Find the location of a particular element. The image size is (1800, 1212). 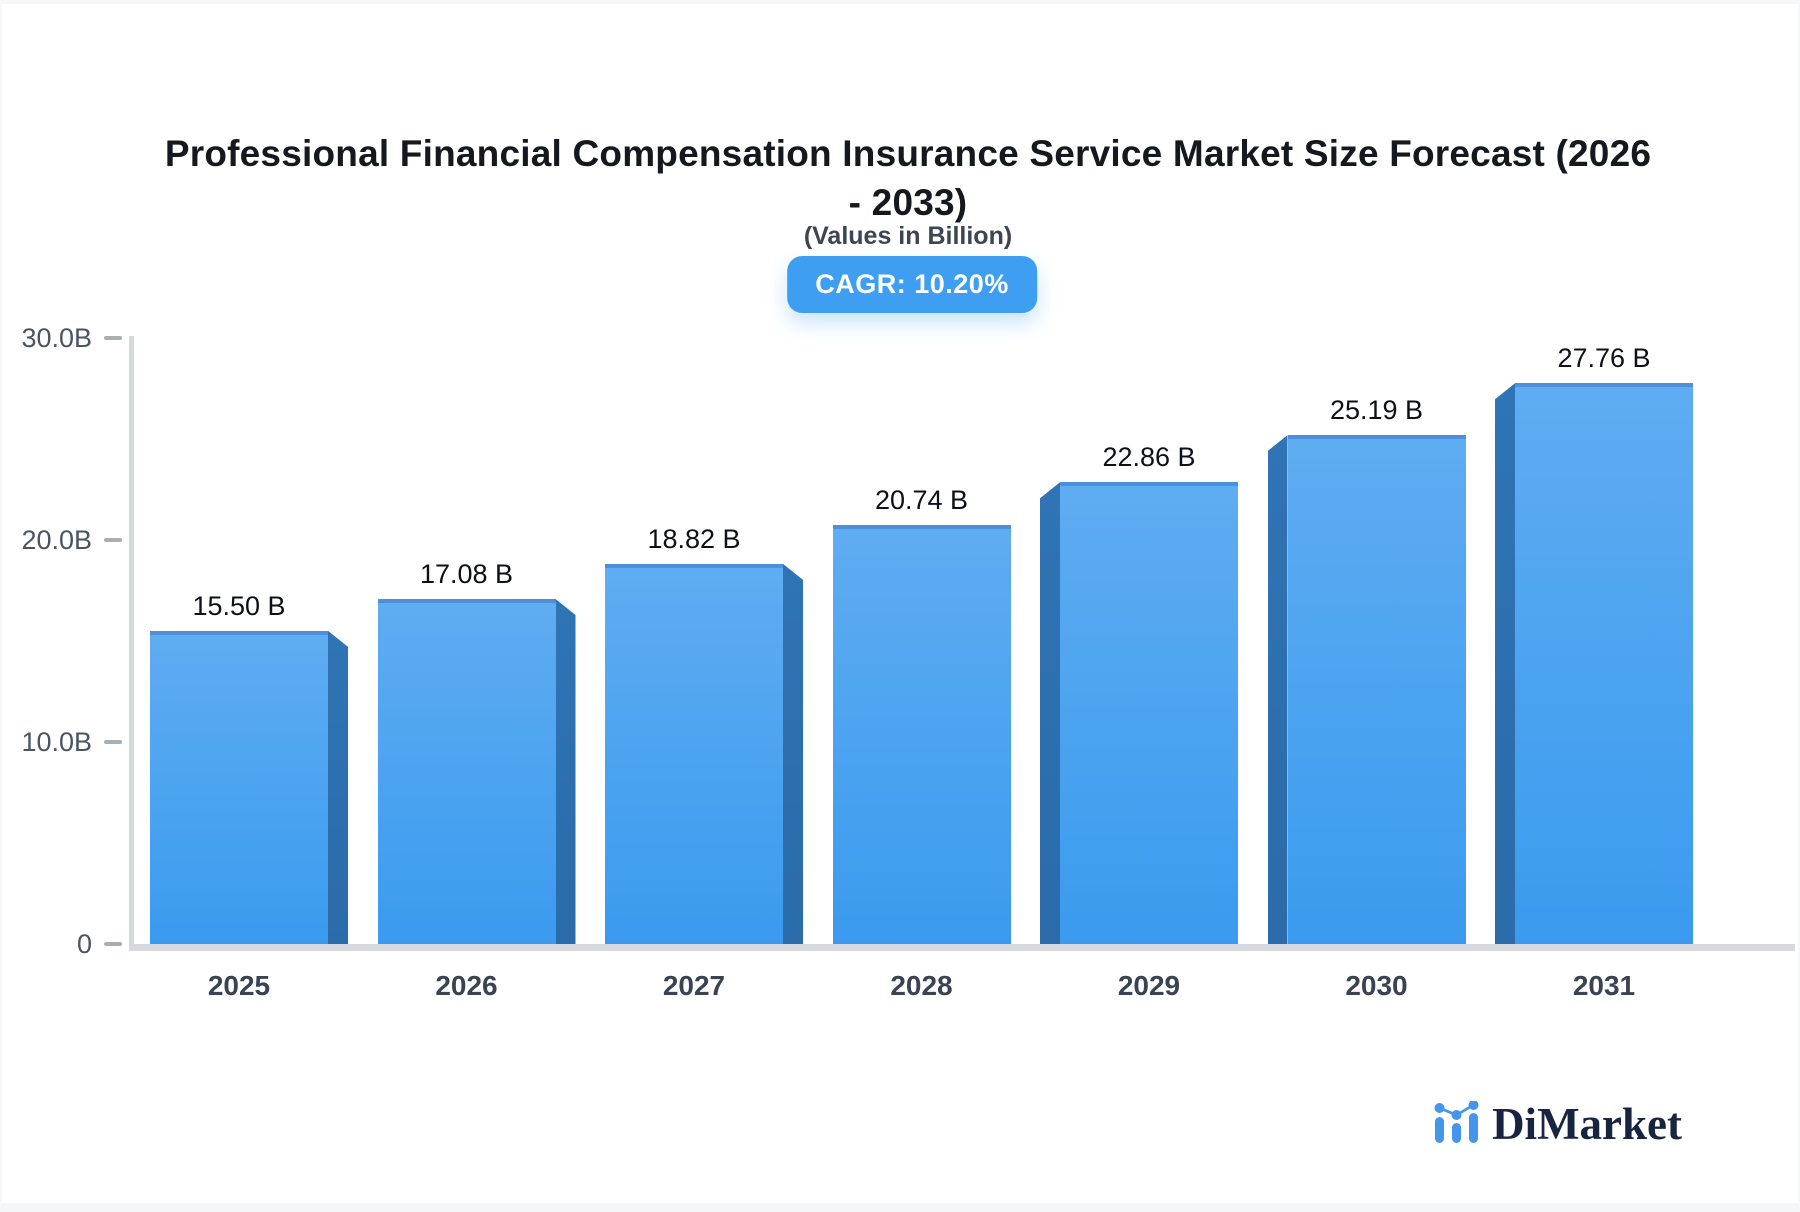

x-axis-tick-label: 2026 is located at coordinates (466, 985).